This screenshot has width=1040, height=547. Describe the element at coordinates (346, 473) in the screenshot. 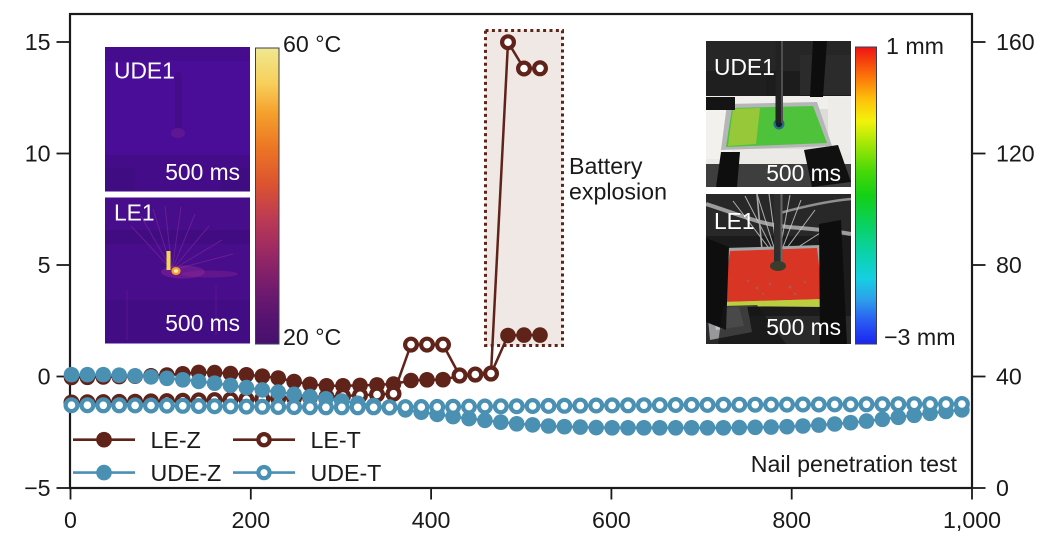

I see `svg-text: UDE-T` at that location.